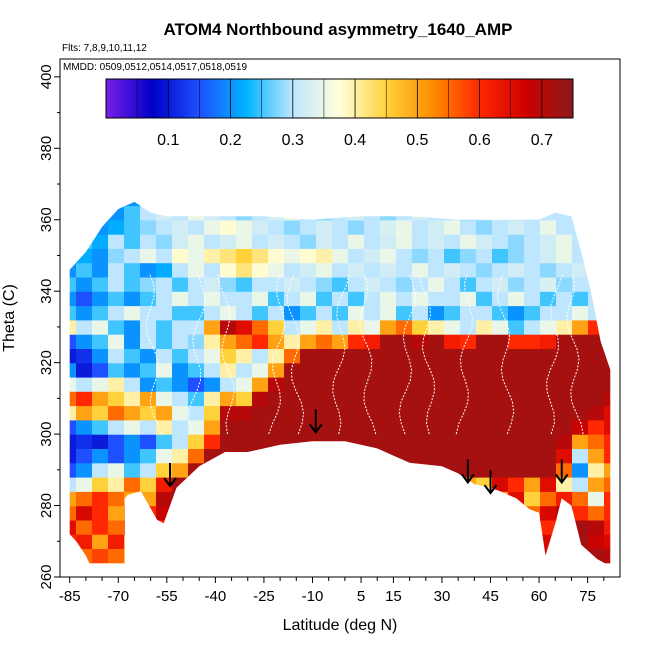 This screenshot has width=650, height=650. What do you see at coordinates (46, 362) in the screenshot?
I see `y-tick-label: 320` at bounding box center [46, 362].